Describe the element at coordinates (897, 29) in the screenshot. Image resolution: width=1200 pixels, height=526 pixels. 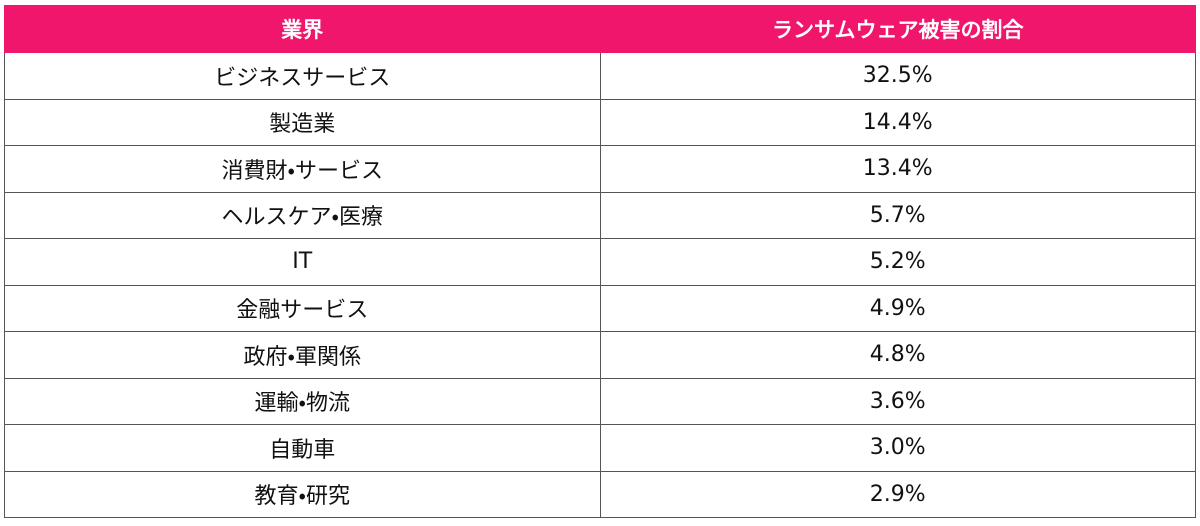
I see `header-cell: ランサムウェア被害の割合` at that location.